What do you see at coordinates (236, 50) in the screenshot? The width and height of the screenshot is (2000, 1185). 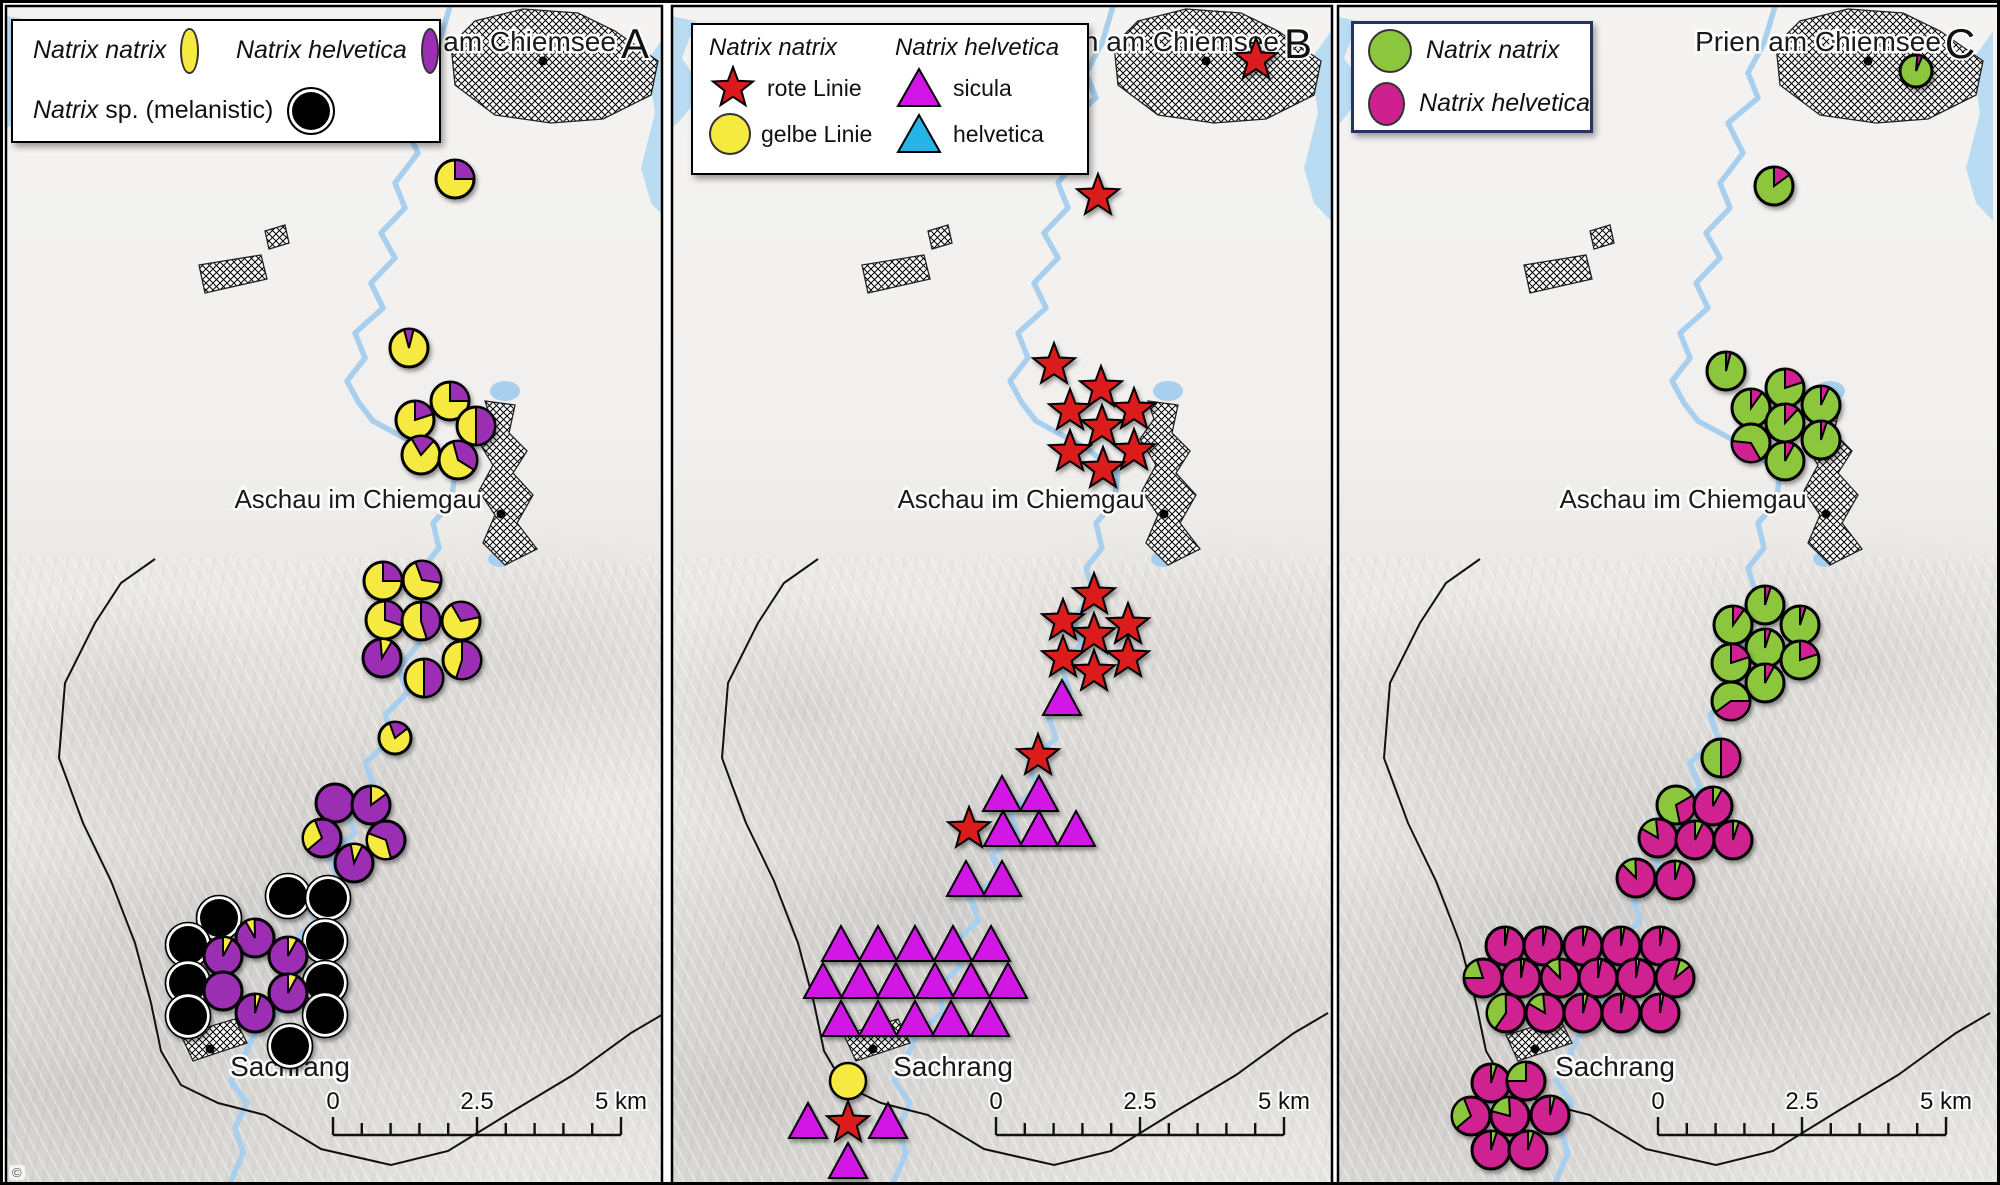 I see `legend-row: Natrix natrix Natrix helvetica` at bounding box center [236, 50].